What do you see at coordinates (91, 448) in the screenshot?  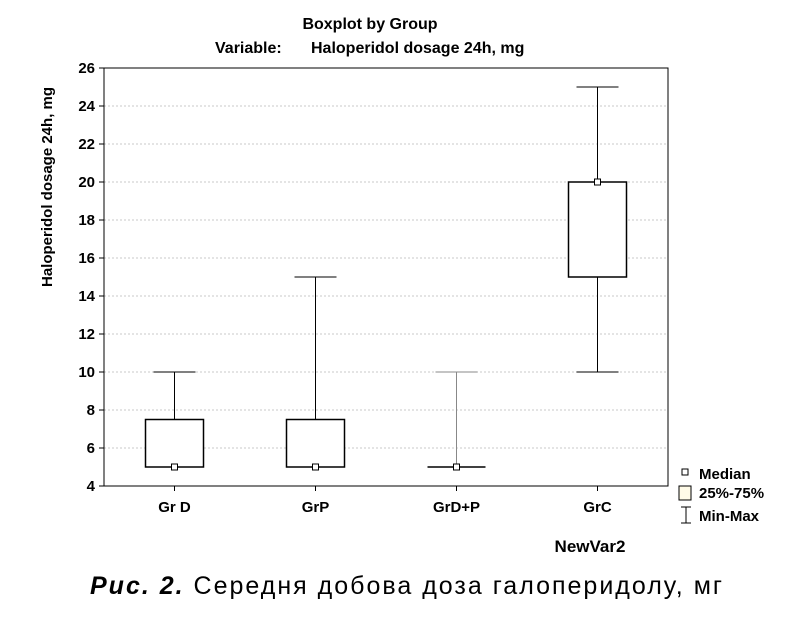 I see `y-tick-label: 6` at bounding box center [91, 448].